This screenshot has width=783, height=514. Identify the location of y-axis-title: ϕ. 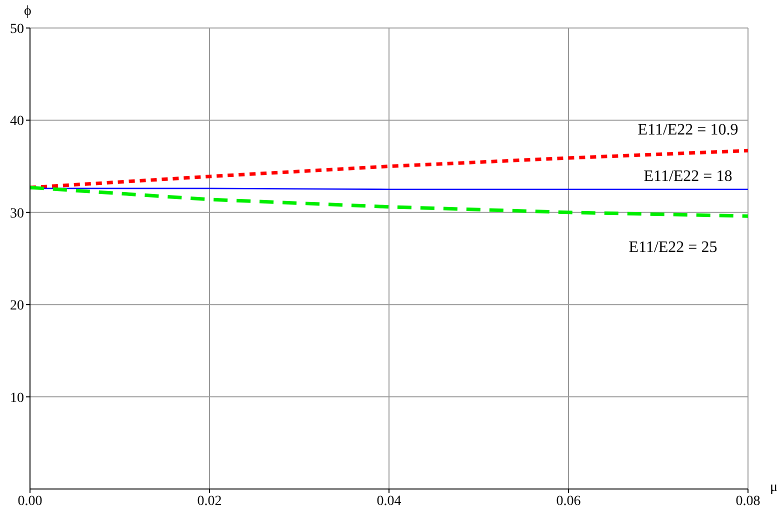
(28, 12).